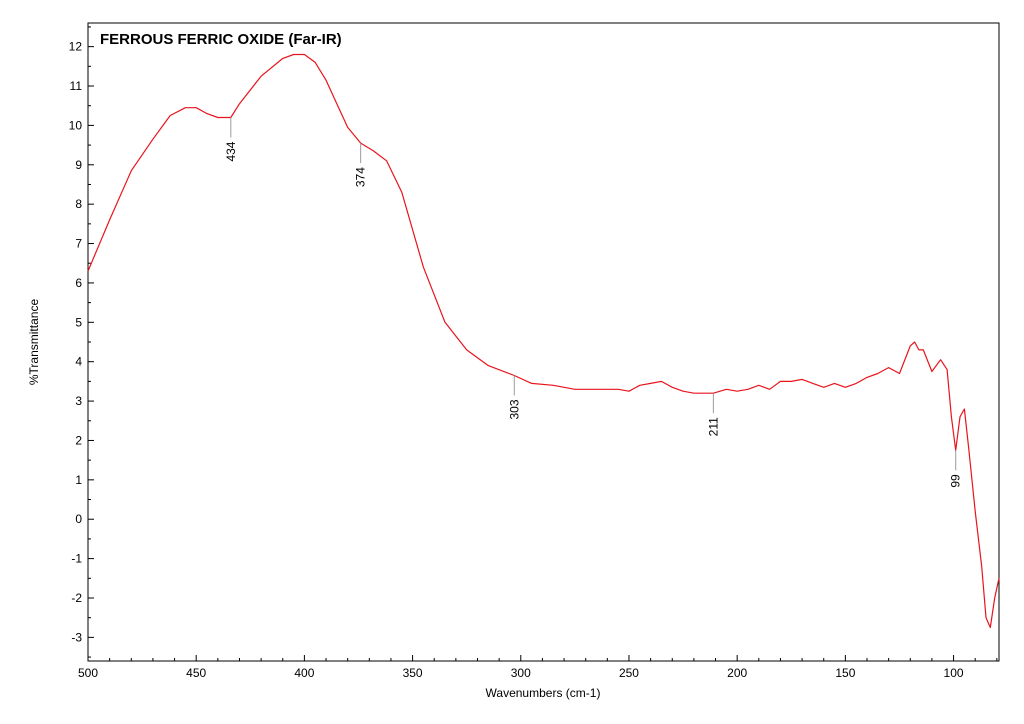 The width and height of the screenshot is (1024, 724). What do you see at coordinates (221, 39) in the screenshot?
I see `chart-title: FERROUS FERRIC OXIDE (Far-IR)` at bounding box center [221, 39].